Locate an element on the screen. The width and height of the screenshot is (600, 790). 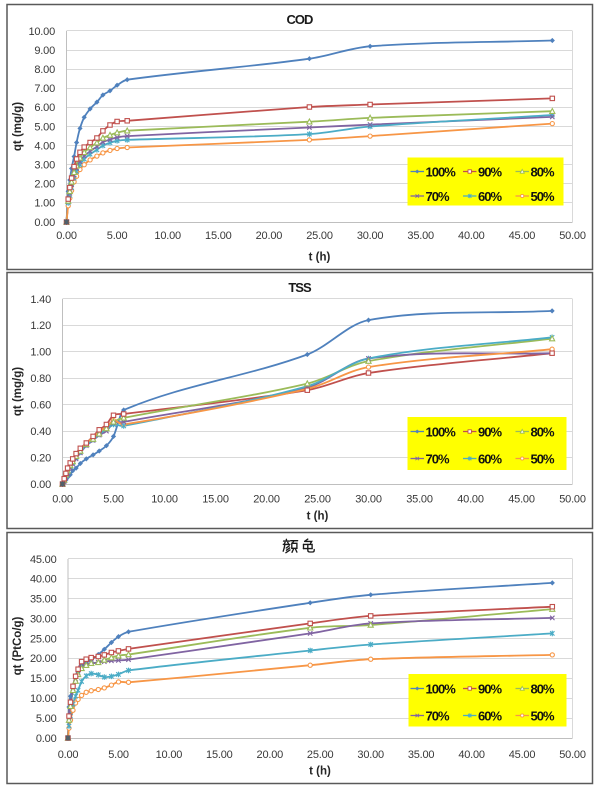
svg-text: 0.20 is located at coordinates (40, 458).